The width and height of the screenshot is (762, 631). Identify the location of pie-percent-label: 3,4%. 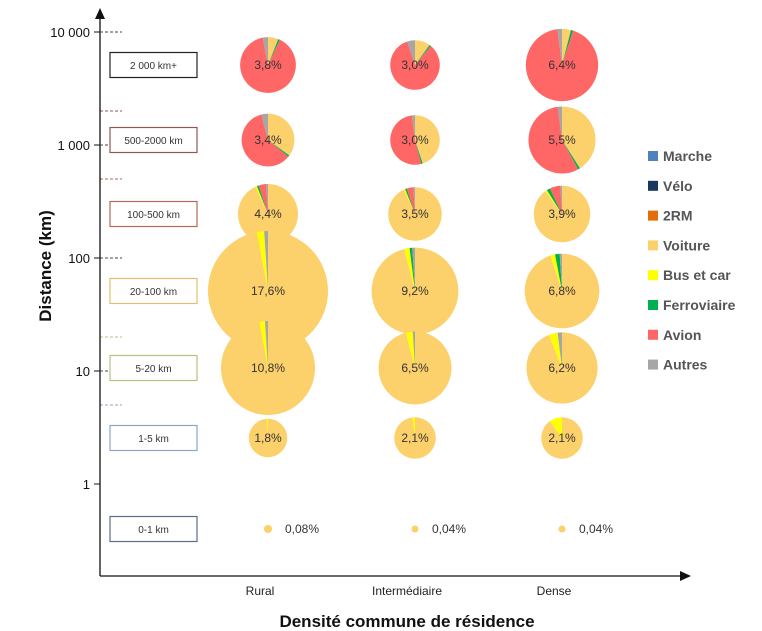
(268, 140).